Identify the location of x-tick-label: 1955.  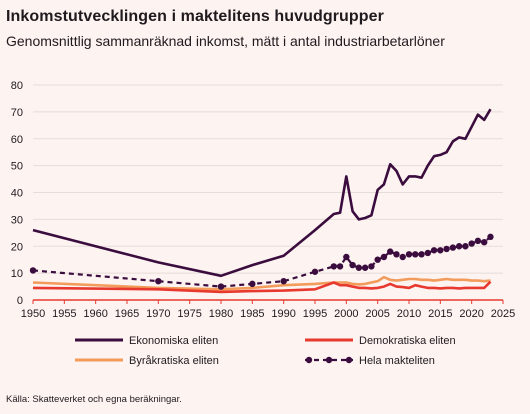
(64, 314).